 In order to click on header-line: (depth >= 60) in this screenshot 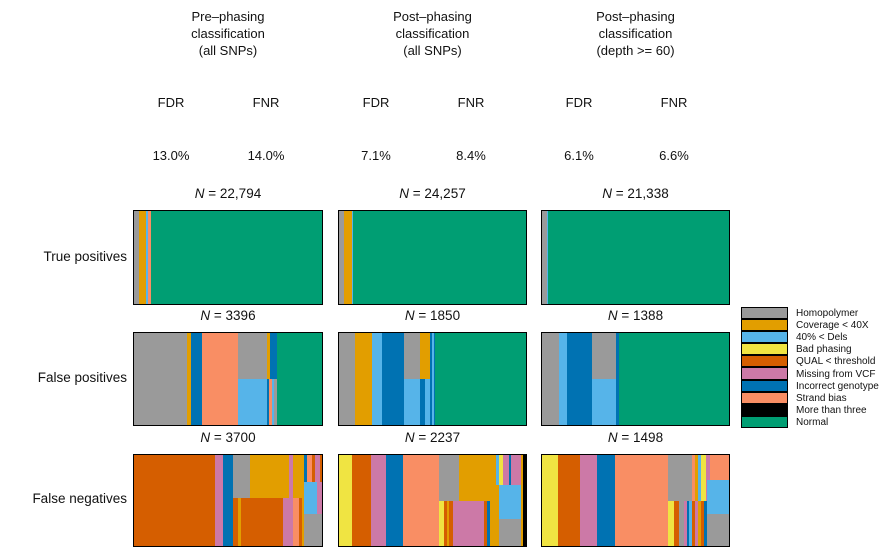, I will do `click(635, 50)`.